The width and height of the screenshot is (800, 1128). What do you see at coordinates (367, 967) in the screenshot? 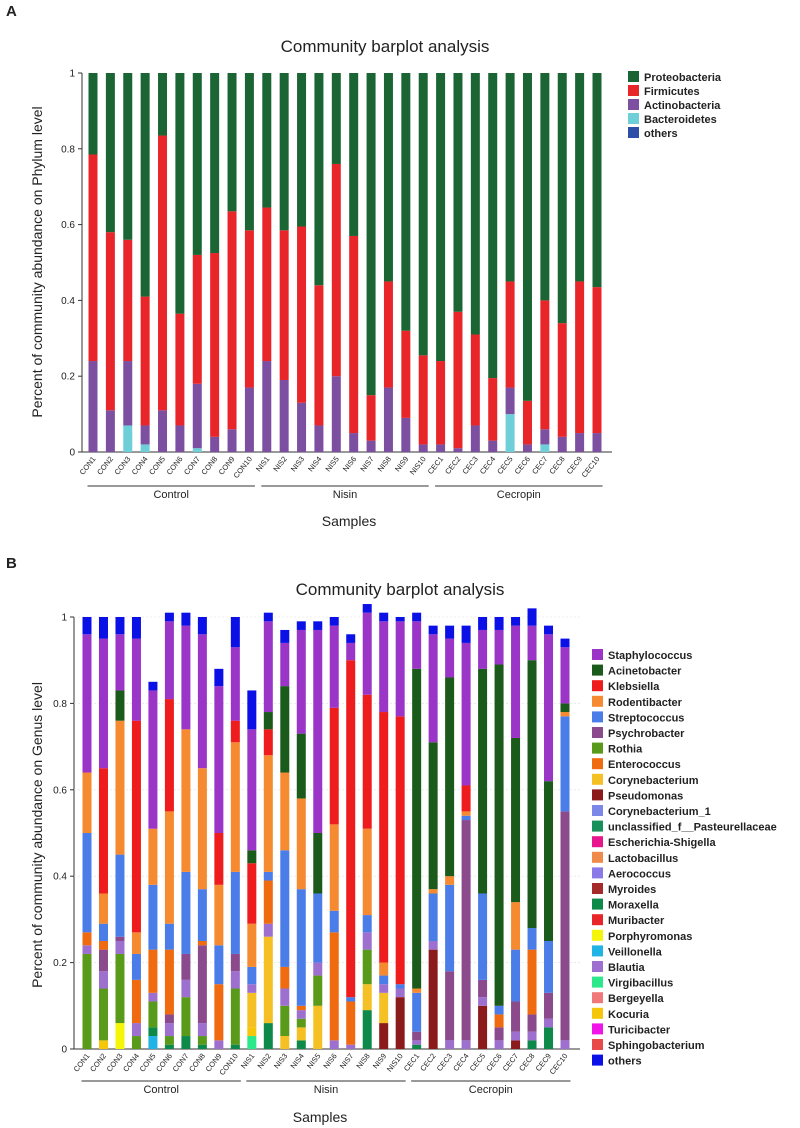
I see `bar-segment-rothia-nis8` at bounding box center [367, 967].